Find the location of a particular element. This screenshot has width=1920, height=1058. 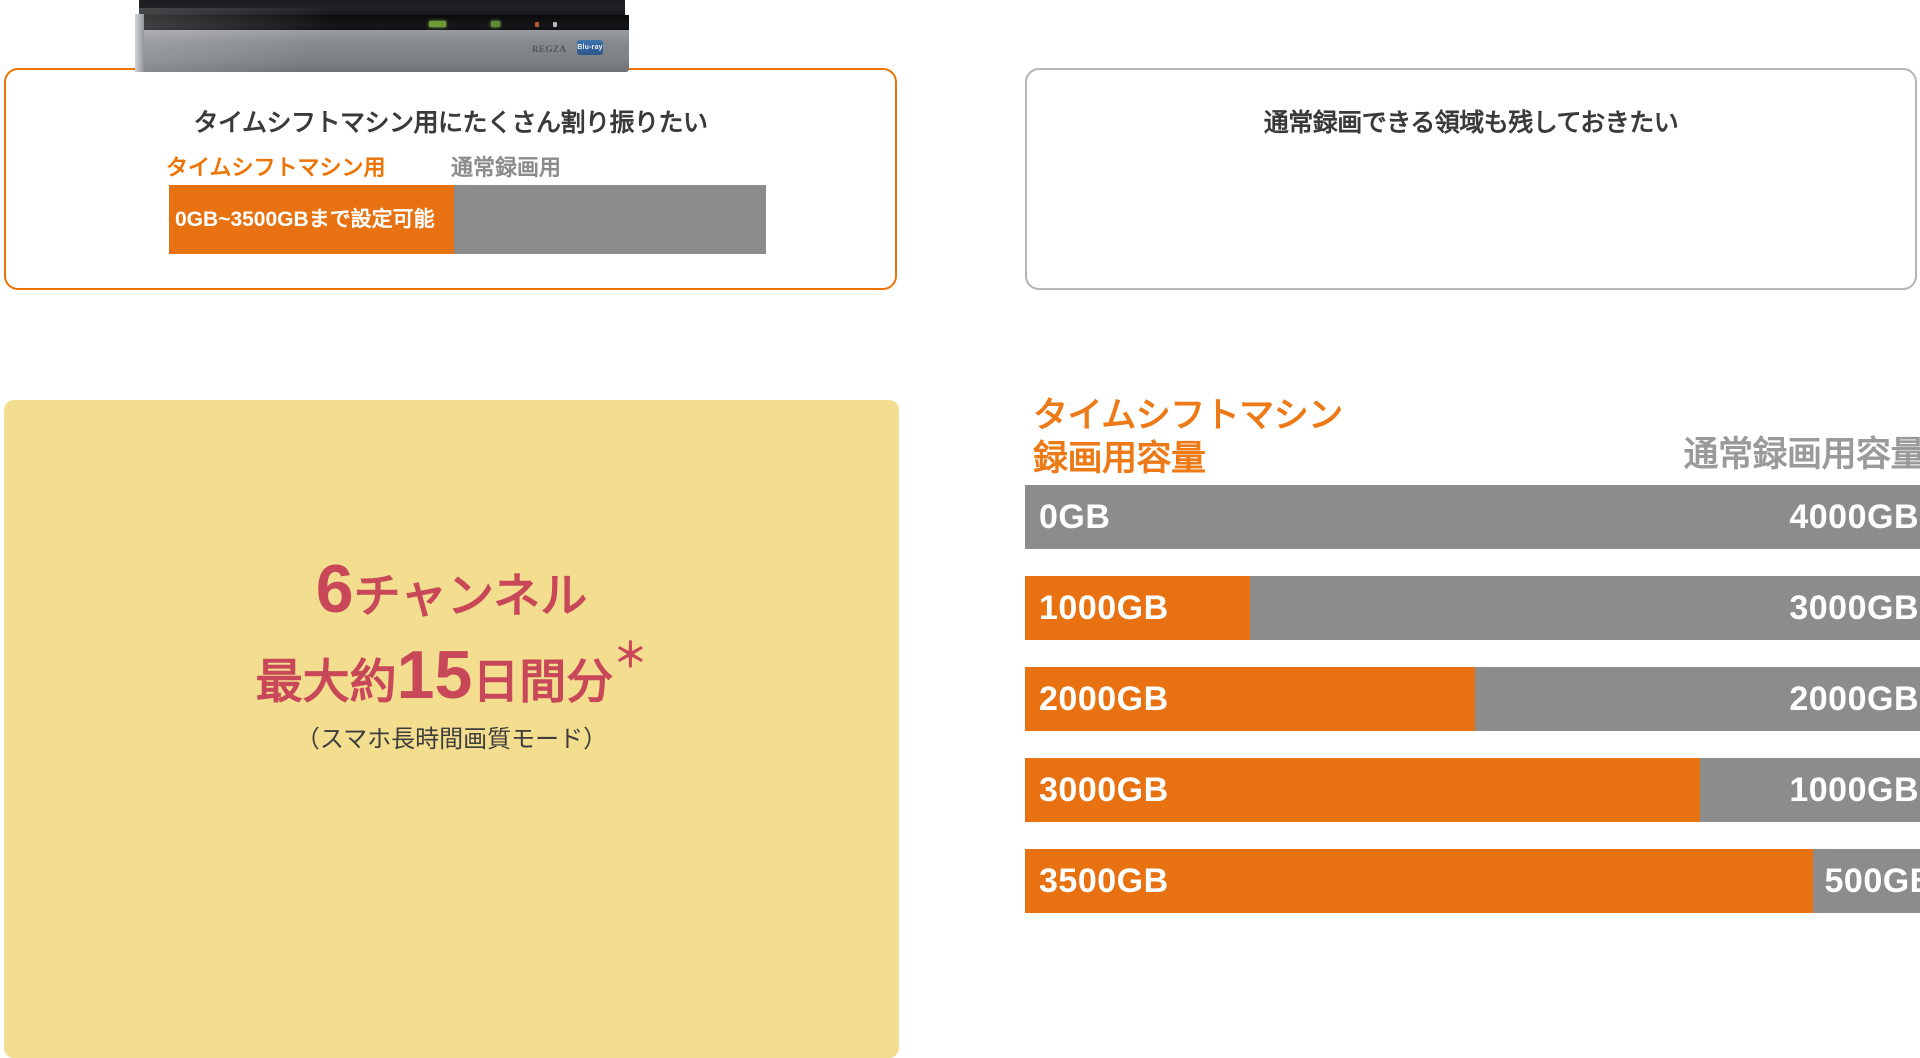

device-record-led-icon is located at coordinates (537, 24).